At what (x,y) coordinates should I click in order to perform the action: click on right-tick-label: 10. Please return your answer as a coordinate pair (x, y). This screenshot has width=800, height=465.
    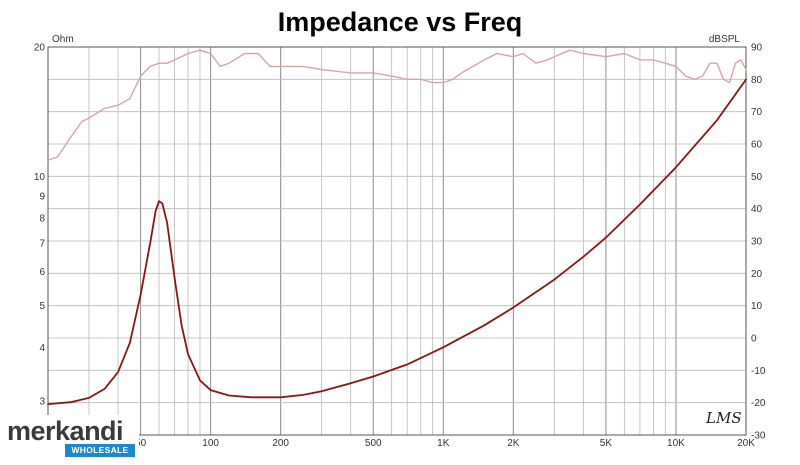
    Looking at the image, I should click on (757, 306).